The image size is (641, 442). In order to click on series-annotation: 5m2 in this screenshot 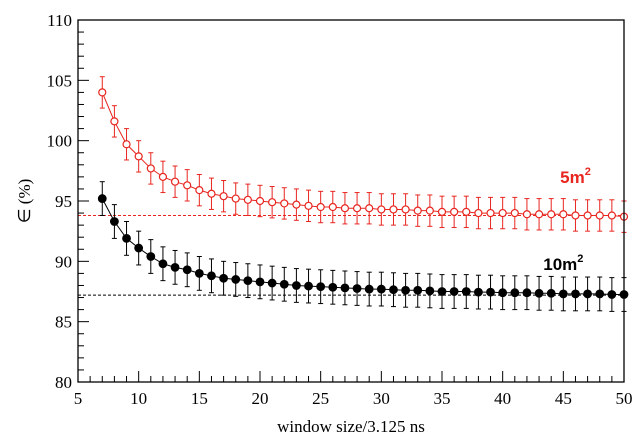, I will do `click(575, 176)`.